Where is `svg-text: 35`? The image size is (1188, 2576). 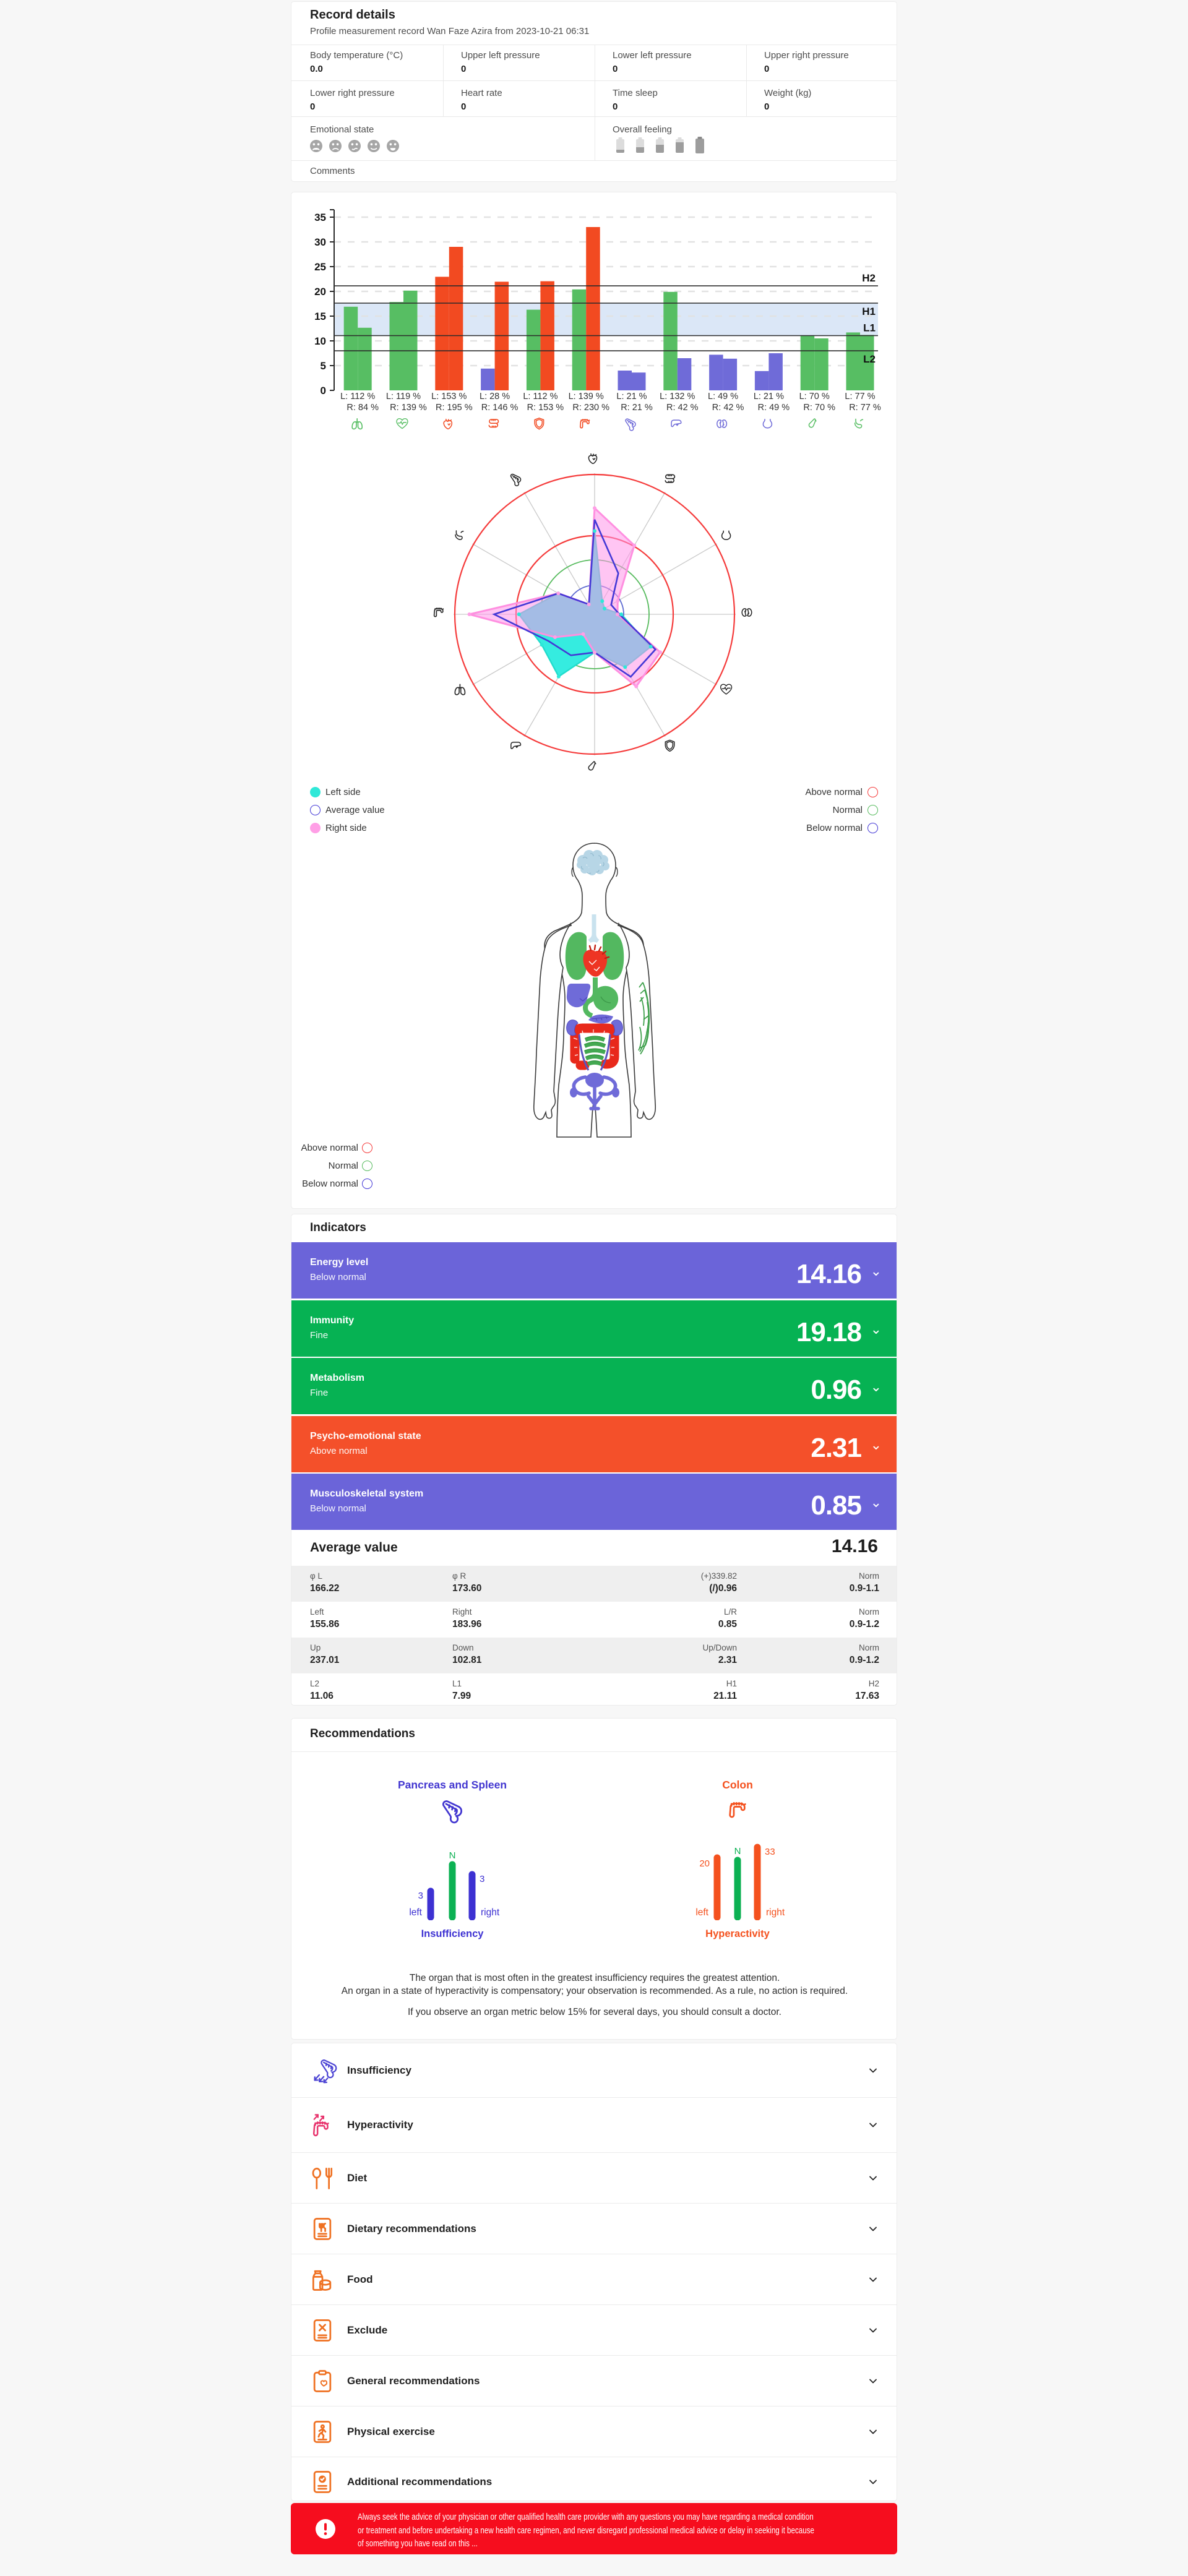 svg-text: 35 is located at coordinates (320, 217).